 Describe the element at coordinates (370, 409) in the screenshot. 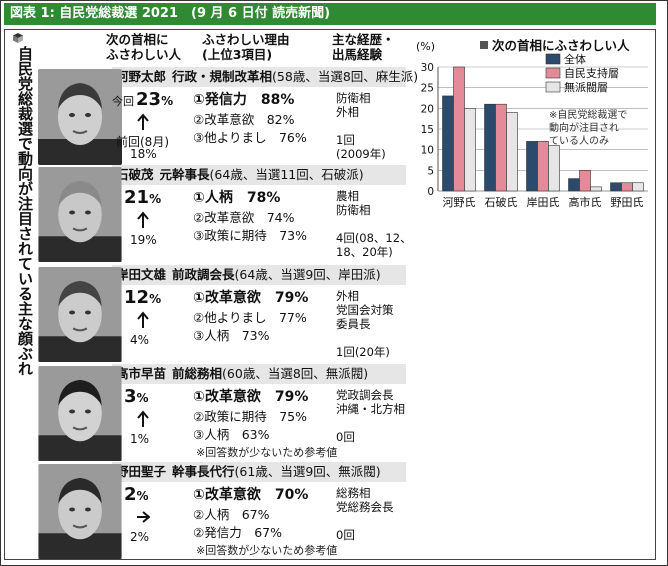

I see `career-line: 沖縄・北方相` at that location.